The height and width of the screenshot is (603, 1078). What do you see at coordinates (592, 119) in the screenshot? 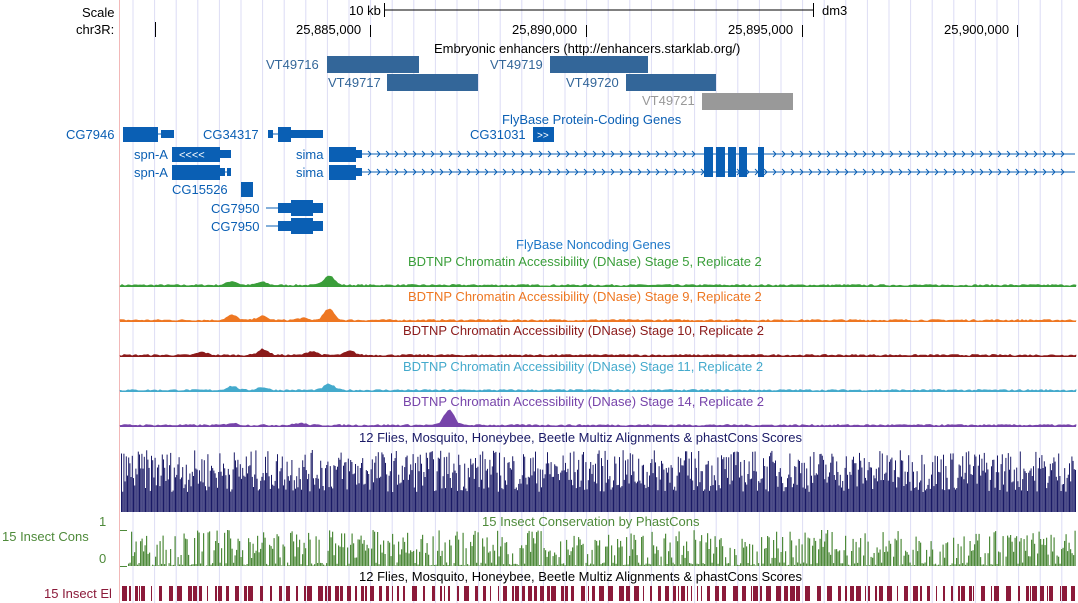
I see `flybase-coding-title: FlyBase Protein-Coding Genes` at bounding box center [592, 119].